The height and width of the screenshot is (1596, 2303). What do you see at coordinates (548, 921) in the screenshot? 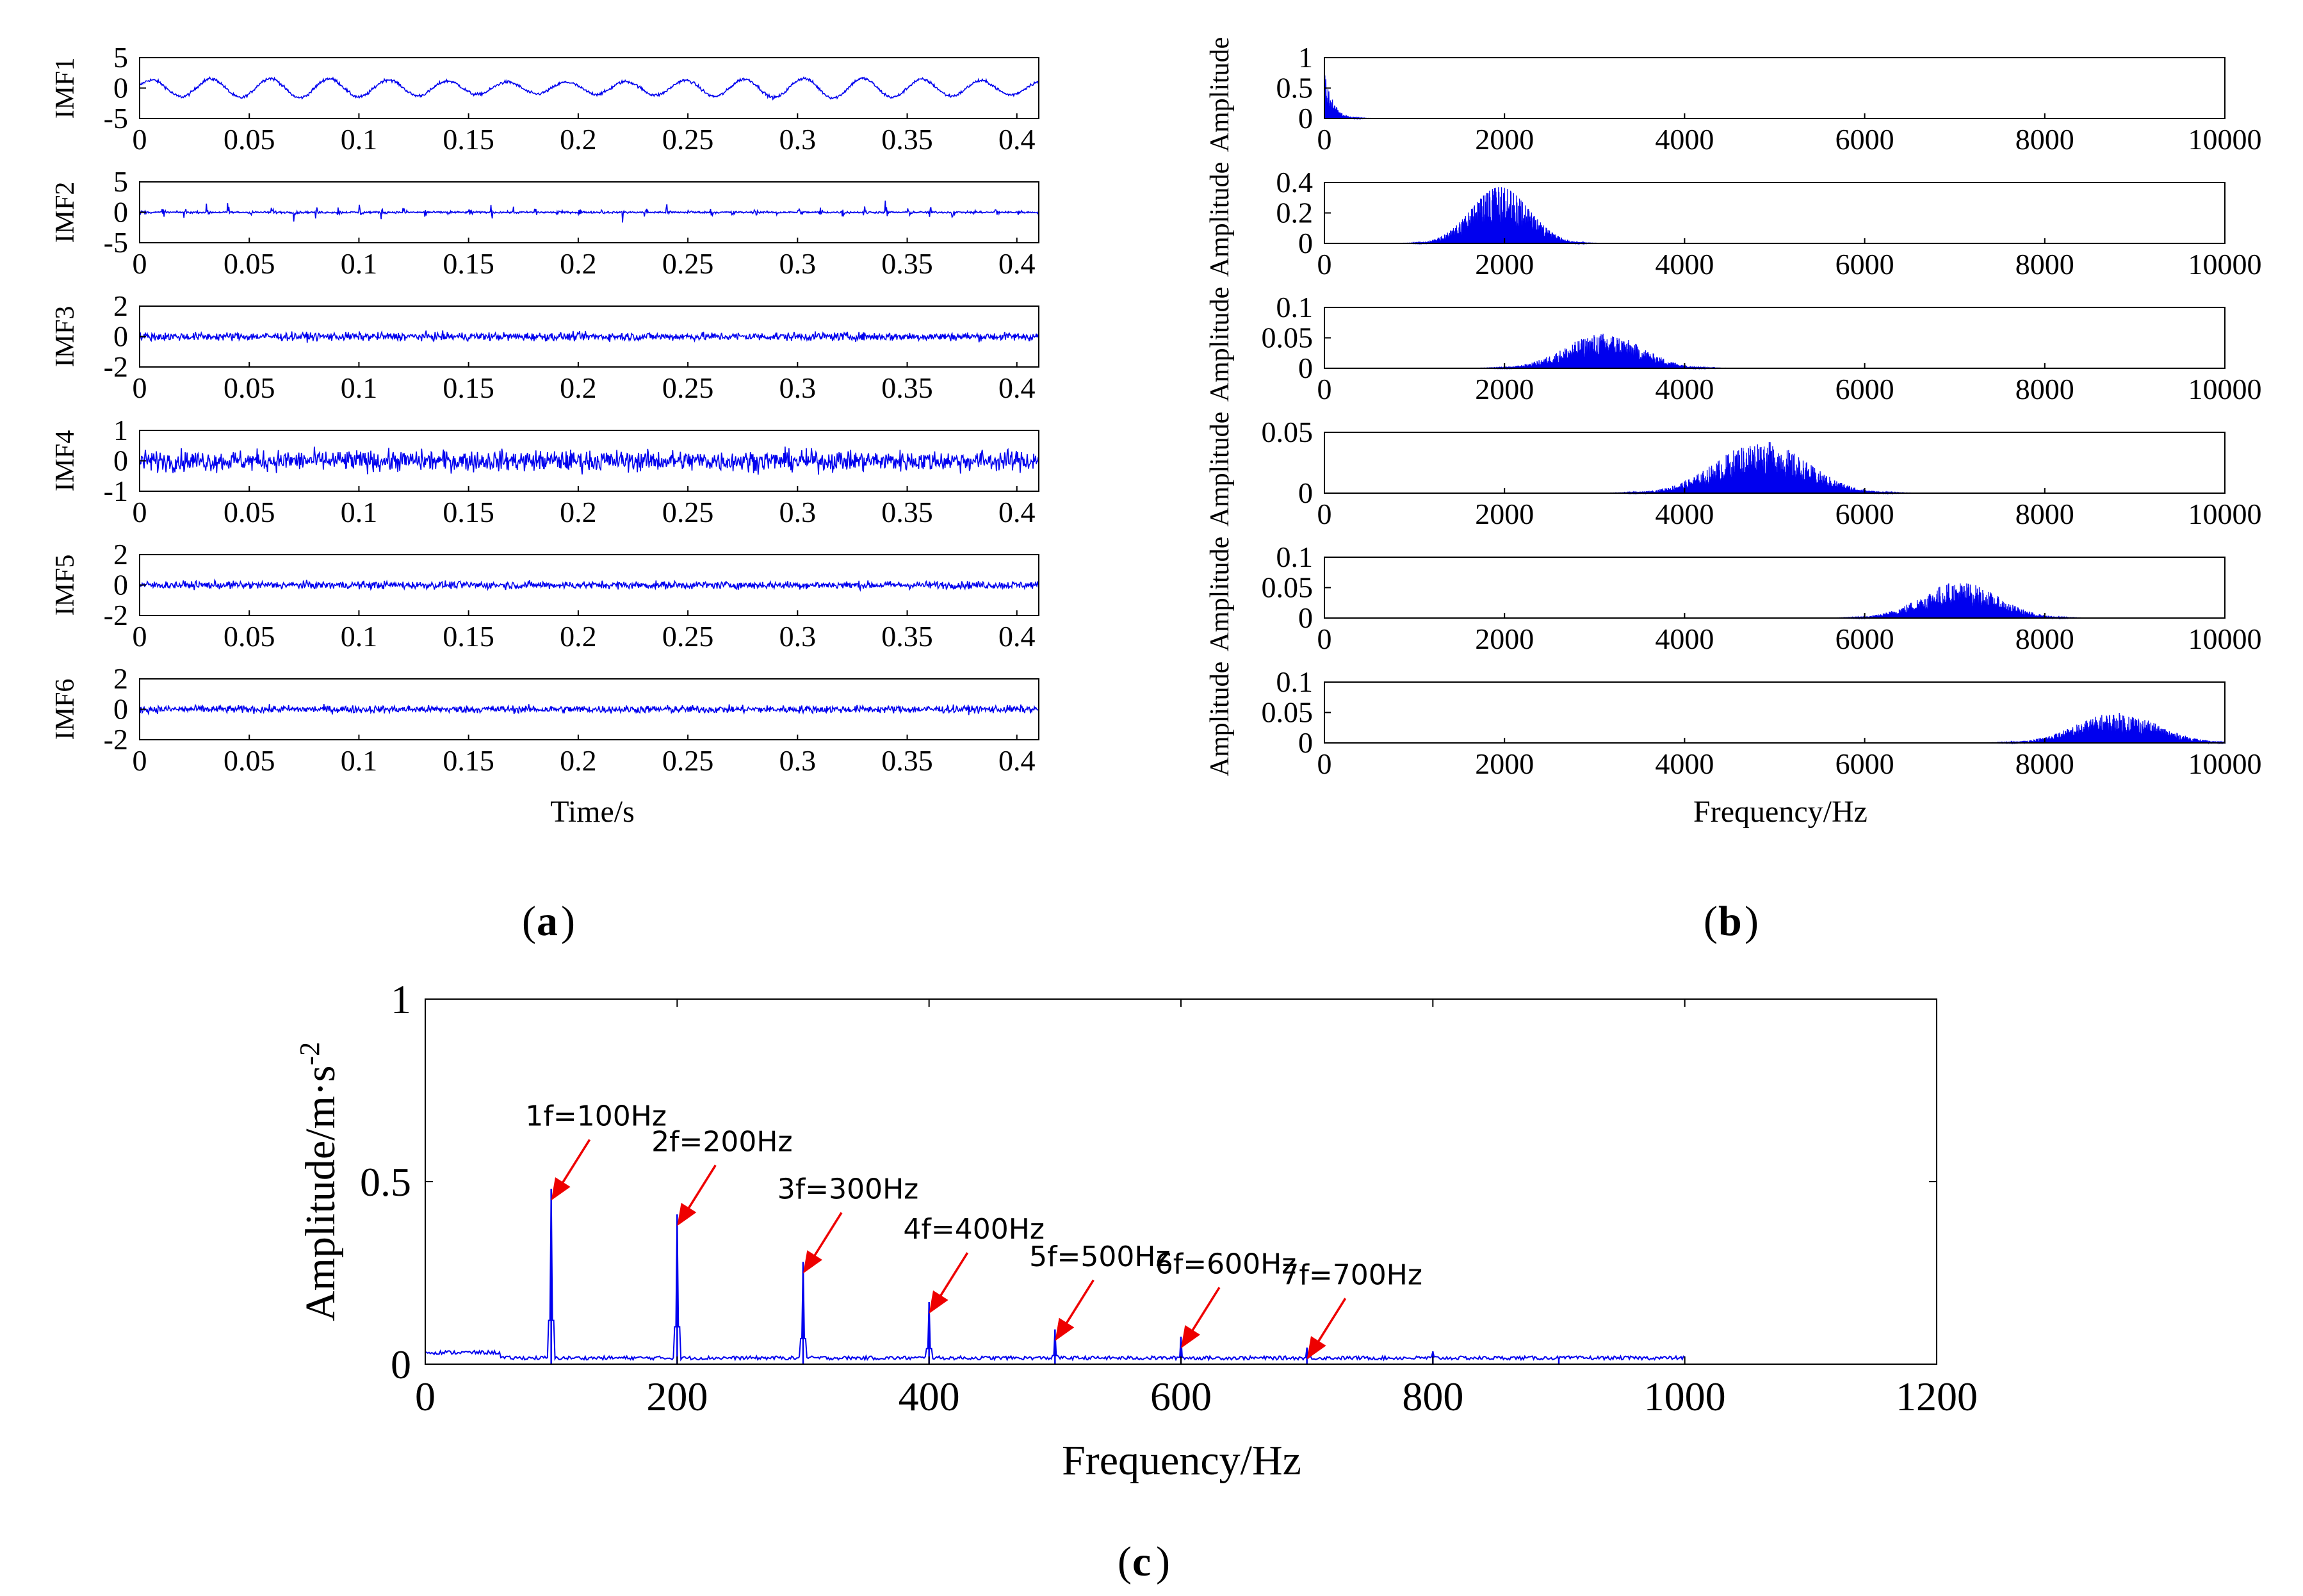
I see `caption-a: ( a )` at bounding box center [548, 921].